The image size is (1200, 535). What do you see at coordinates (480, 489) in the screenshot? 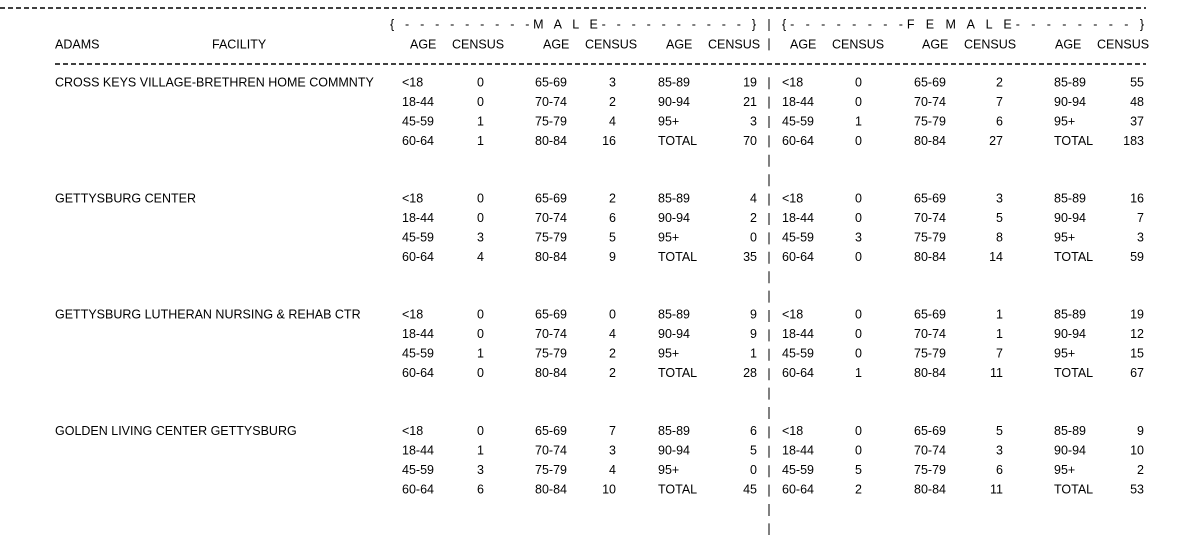
I see `census-cell: 6` at bounding box center [480, 489].